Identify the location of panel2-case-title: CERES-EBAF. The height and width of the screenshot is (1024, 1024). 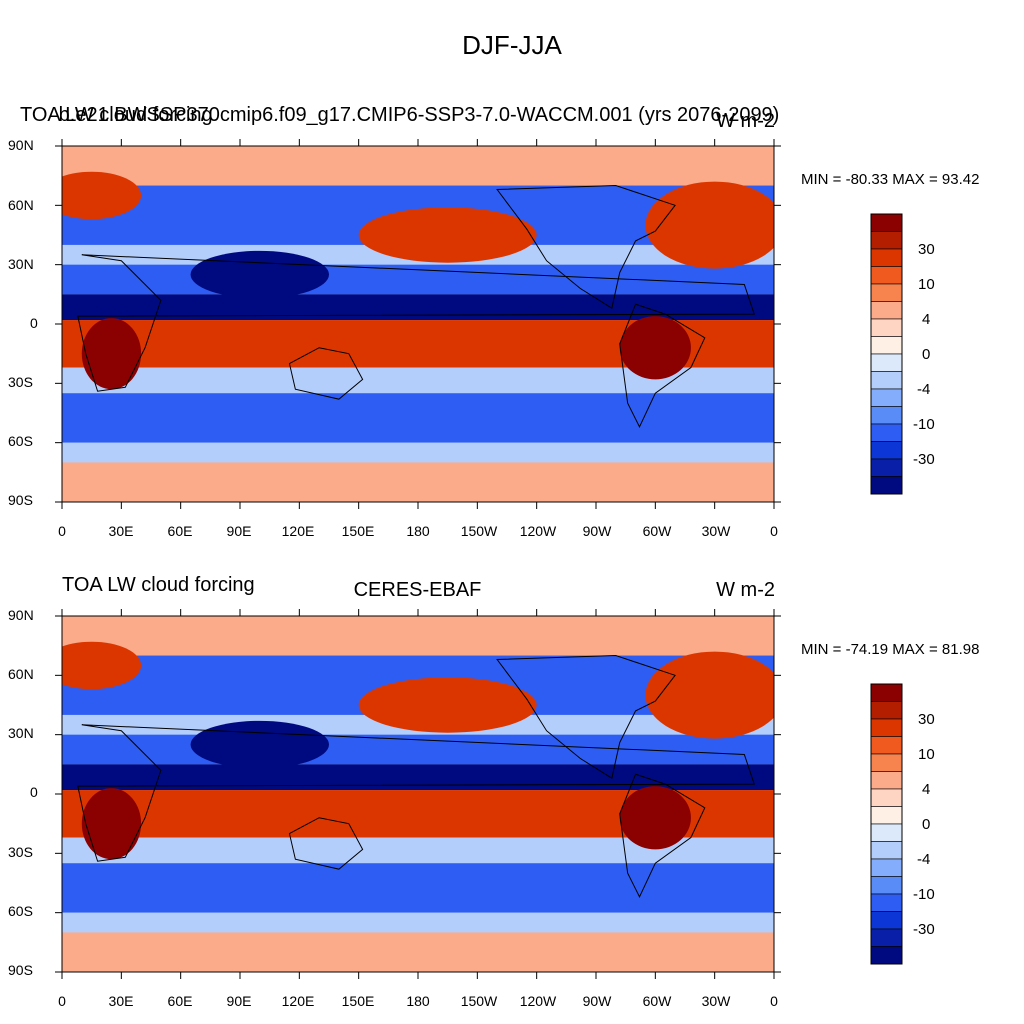
(417, 590).